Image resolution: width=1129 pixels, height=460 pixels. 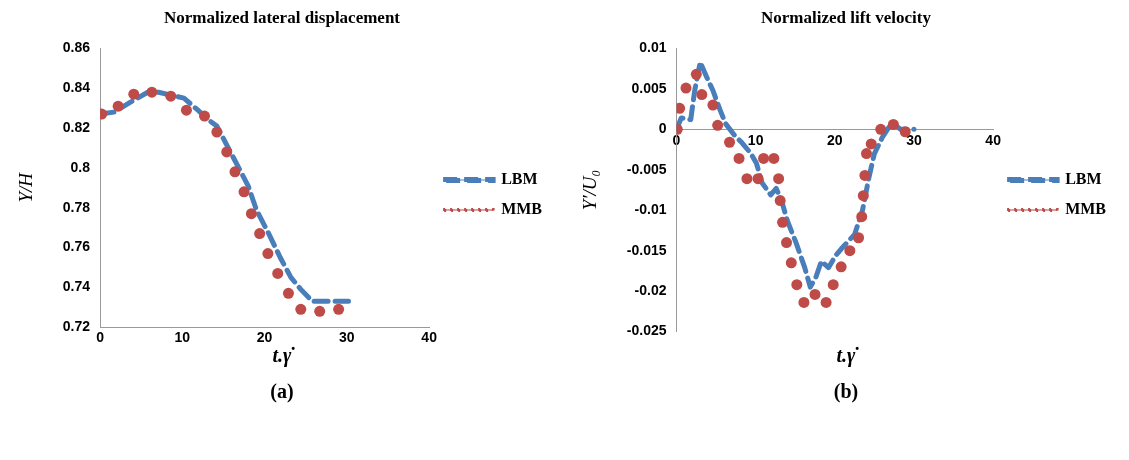 What do you see at coordinates (26, 187) in the screenshot?
I see `y-axis-title: Y/H` at bounding box center [26, 187].